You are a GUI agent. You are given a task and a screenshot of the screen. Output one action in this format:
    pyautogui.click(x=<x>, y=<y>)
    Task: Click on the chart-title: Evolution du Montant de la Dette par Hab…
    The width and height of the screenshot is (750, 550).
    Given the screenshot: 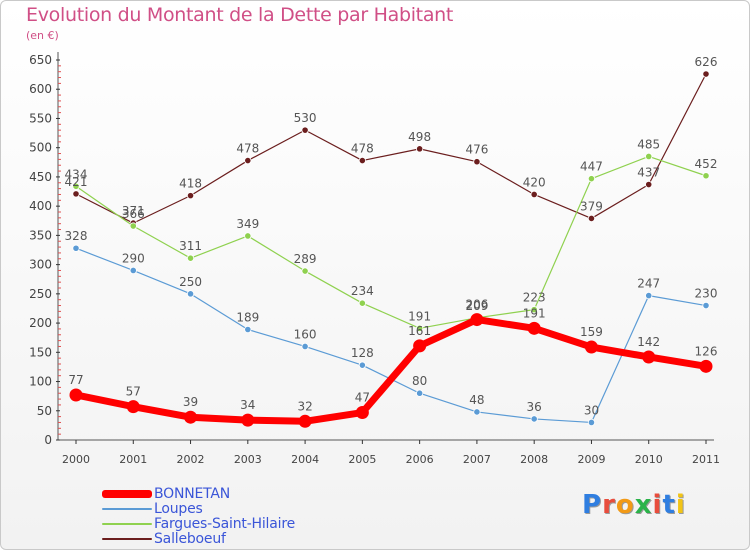 What is the action you would take?
    pyautogui.click(x=240, y=15)
    